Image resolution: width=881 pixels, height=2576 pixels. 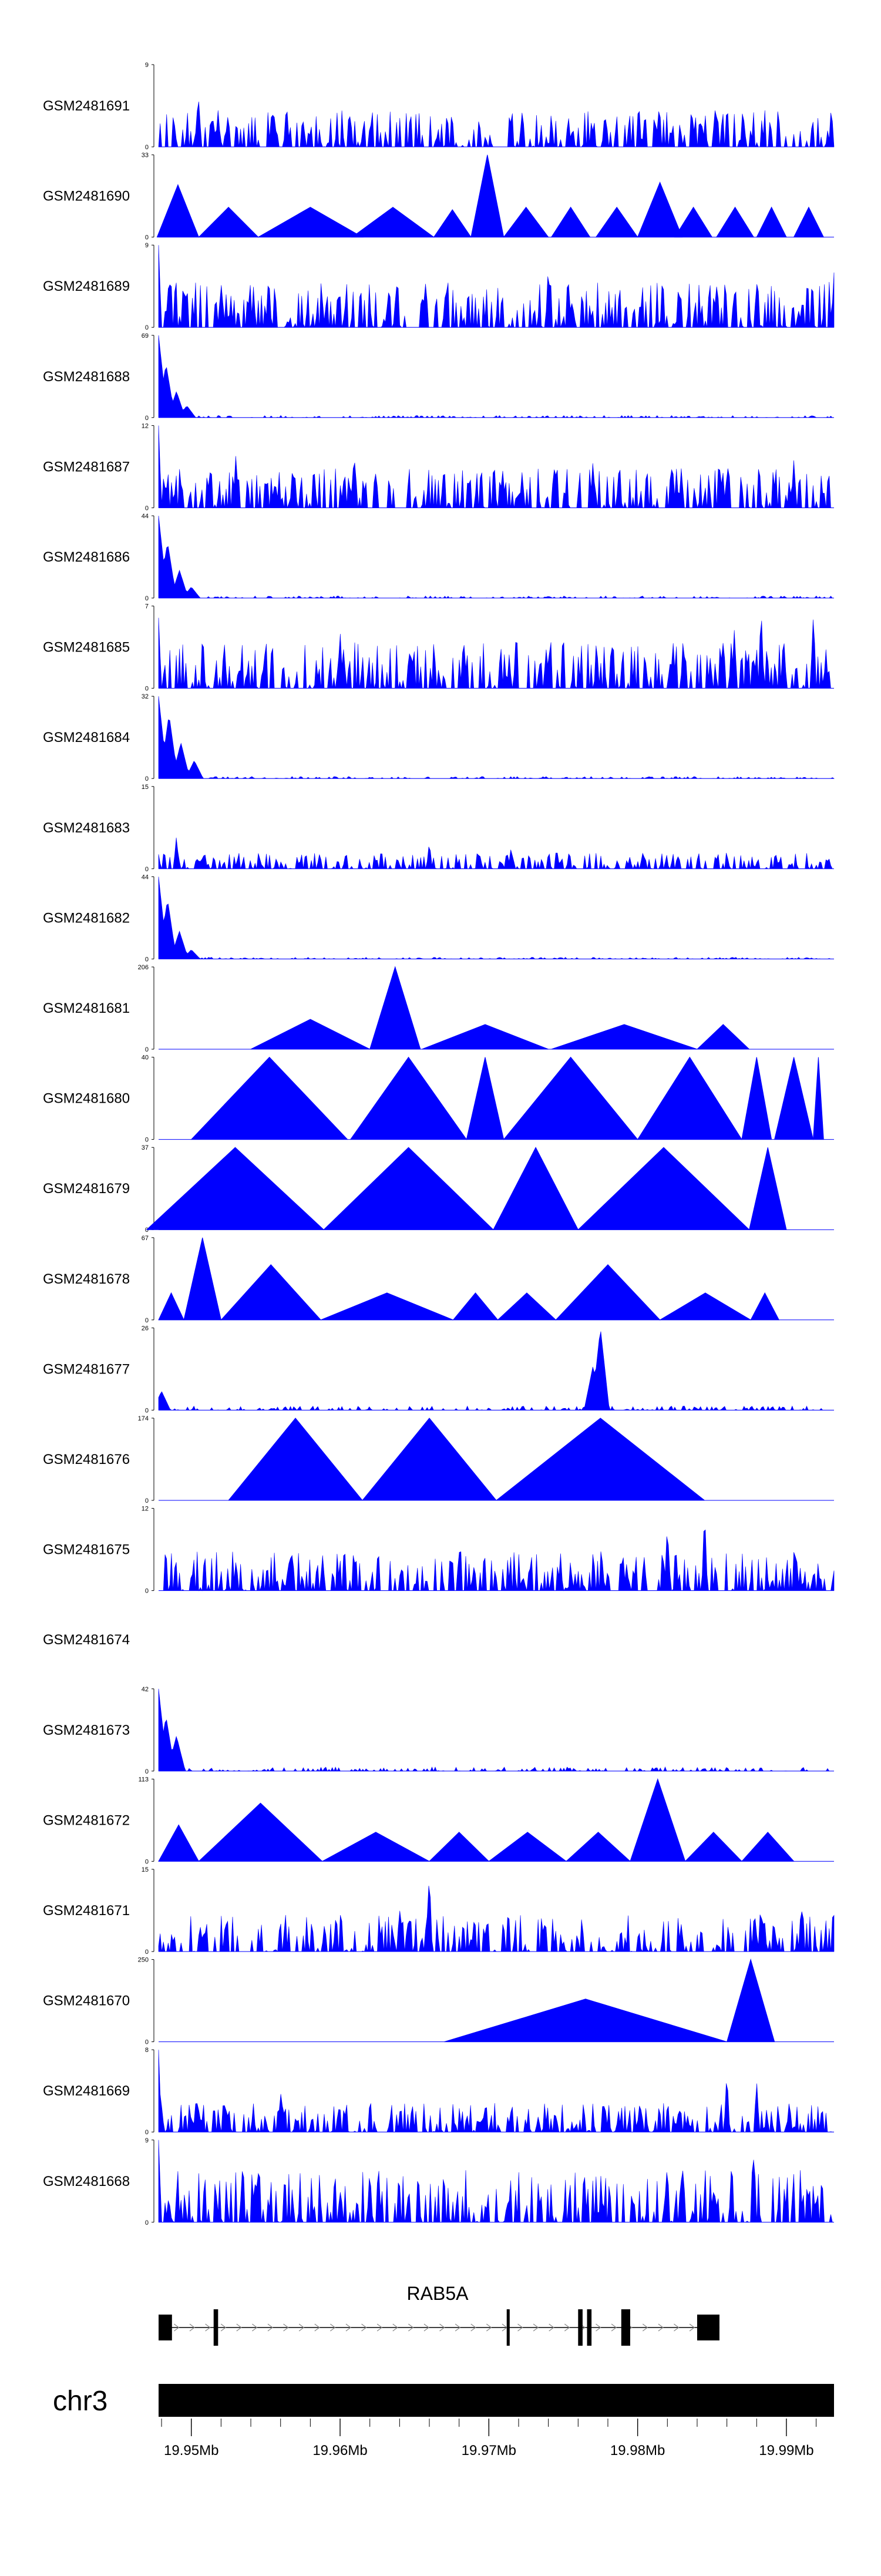 What do you see at coordinates (147, 246) in the screenshot?
I see `y-max-label: 9` at bounding box center [147, 246].